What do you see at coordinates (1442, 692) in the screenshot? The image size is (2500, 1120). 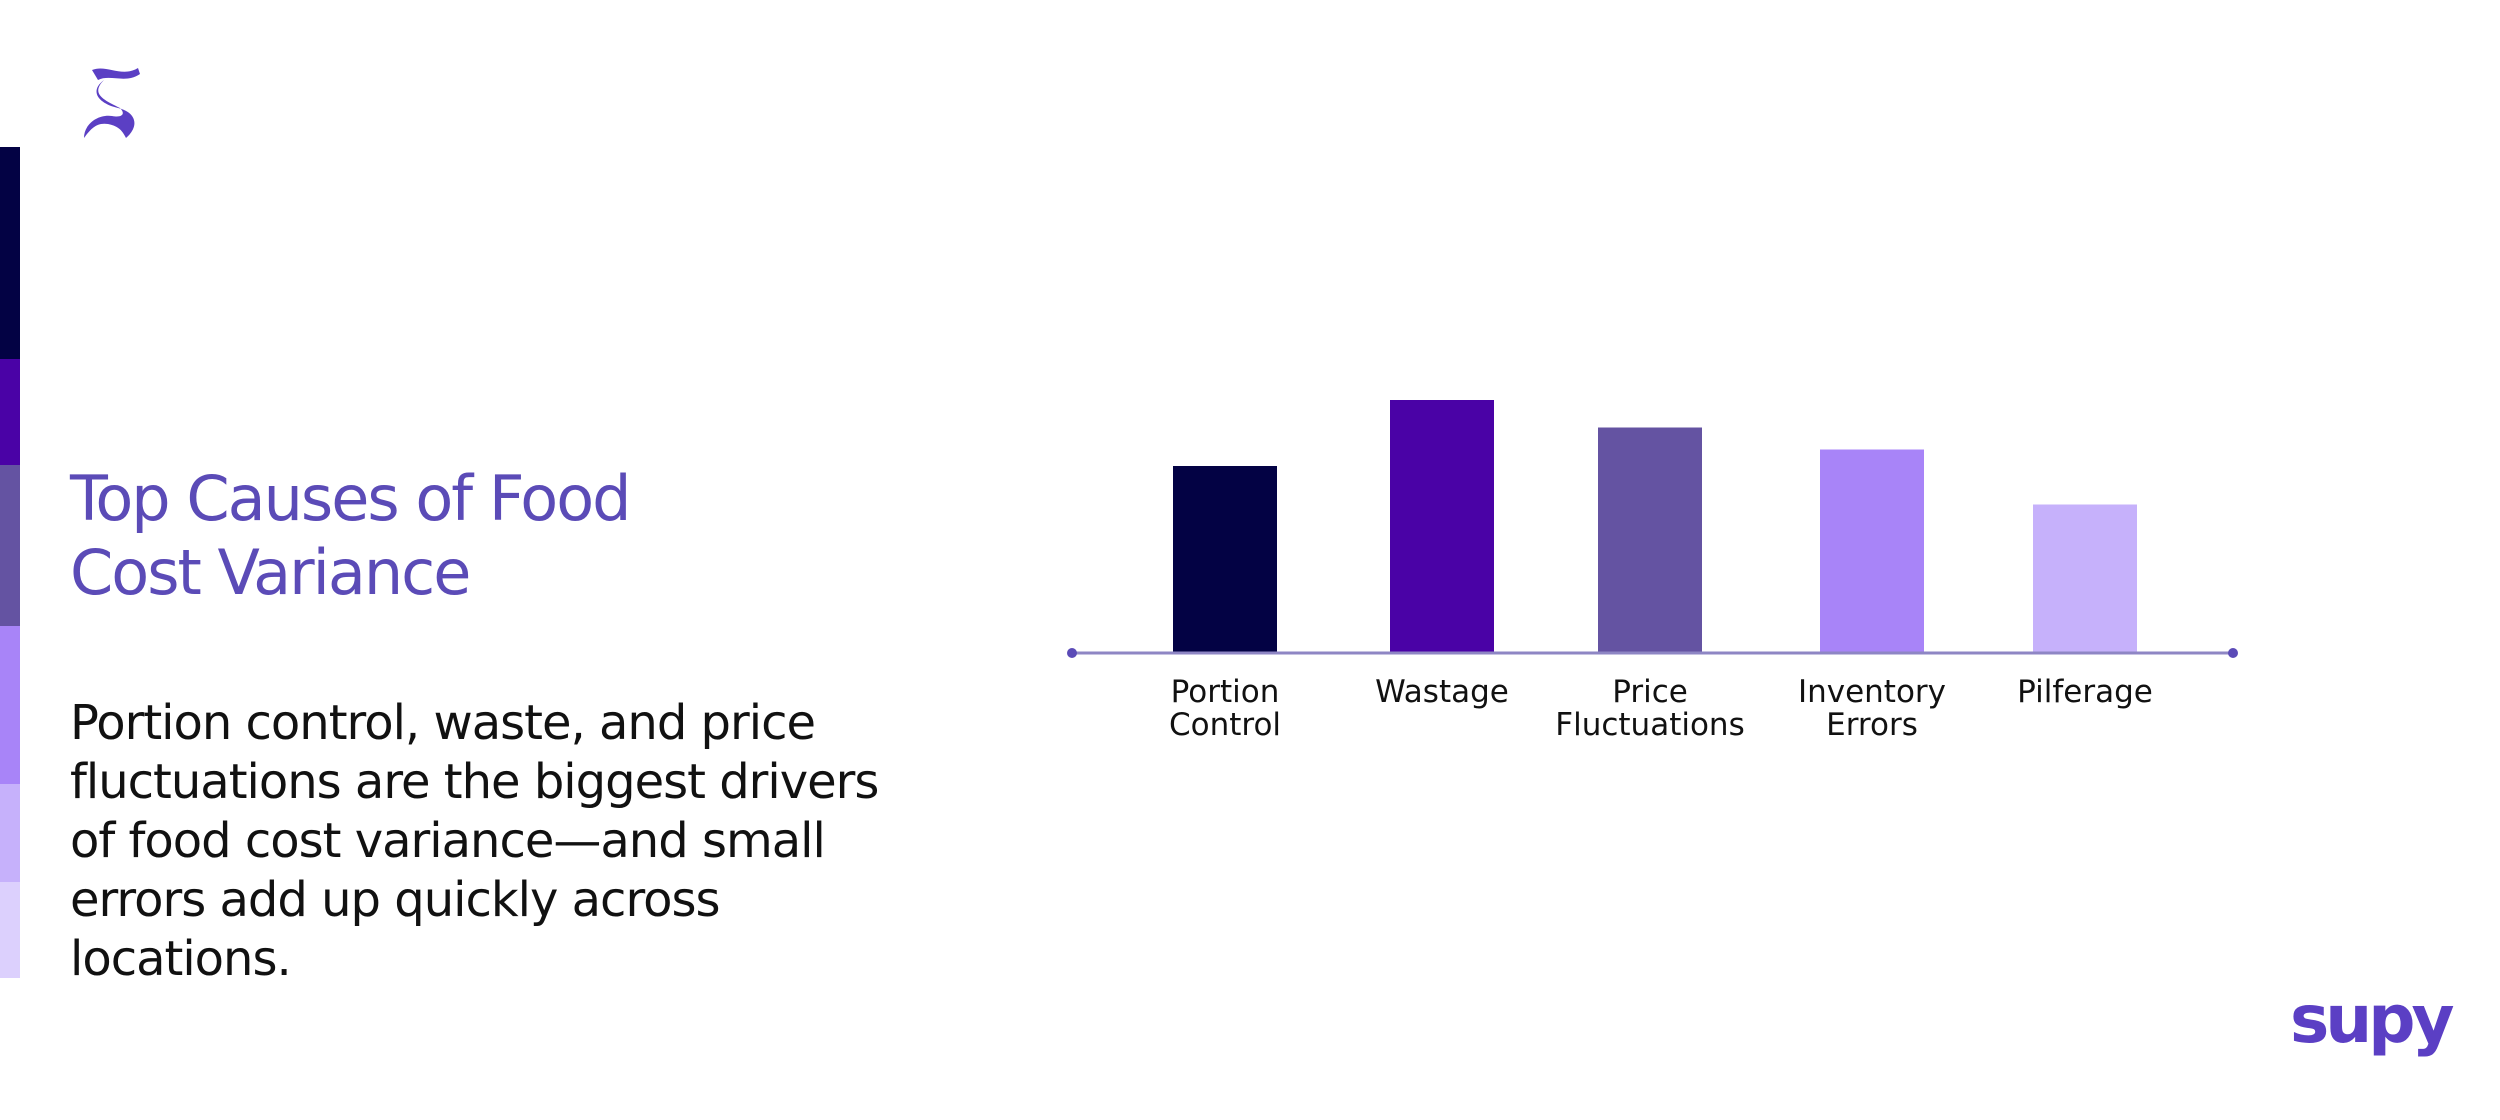 I see `x-tick-label: Wastage` at bounding box center [1442, 692].